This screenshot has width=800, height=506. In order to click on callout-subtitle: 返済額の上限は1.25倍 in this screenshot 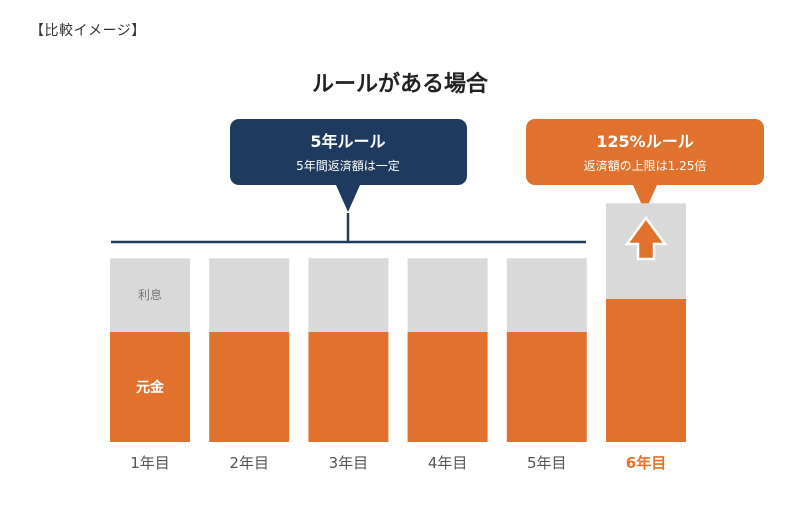, I will do `click(645, 165)`.